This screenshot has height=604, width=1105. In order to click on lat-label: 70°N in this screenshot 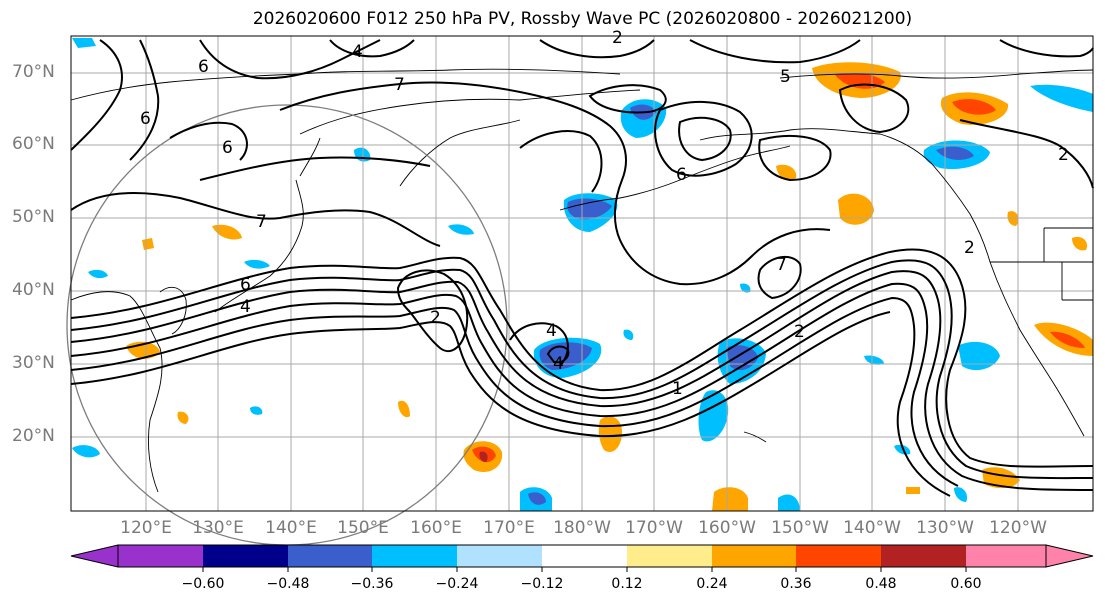, I will do `click(33, 72)`.